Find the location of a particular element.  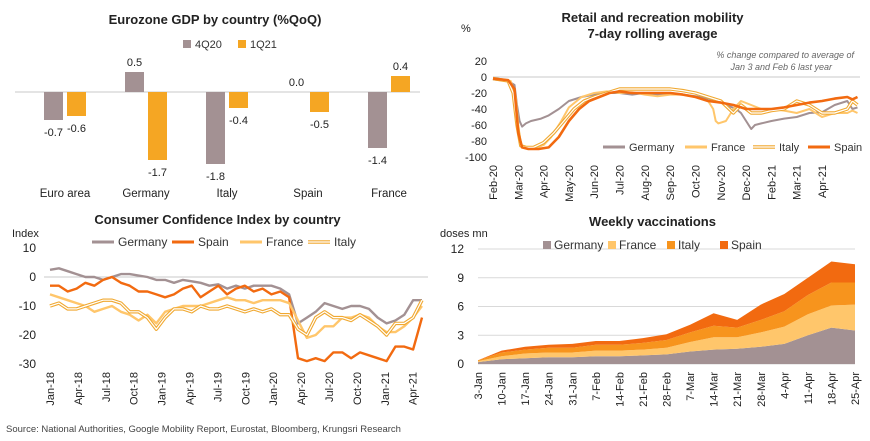

x-tick-label: Jan-20 is located at coordinates (274, 389).